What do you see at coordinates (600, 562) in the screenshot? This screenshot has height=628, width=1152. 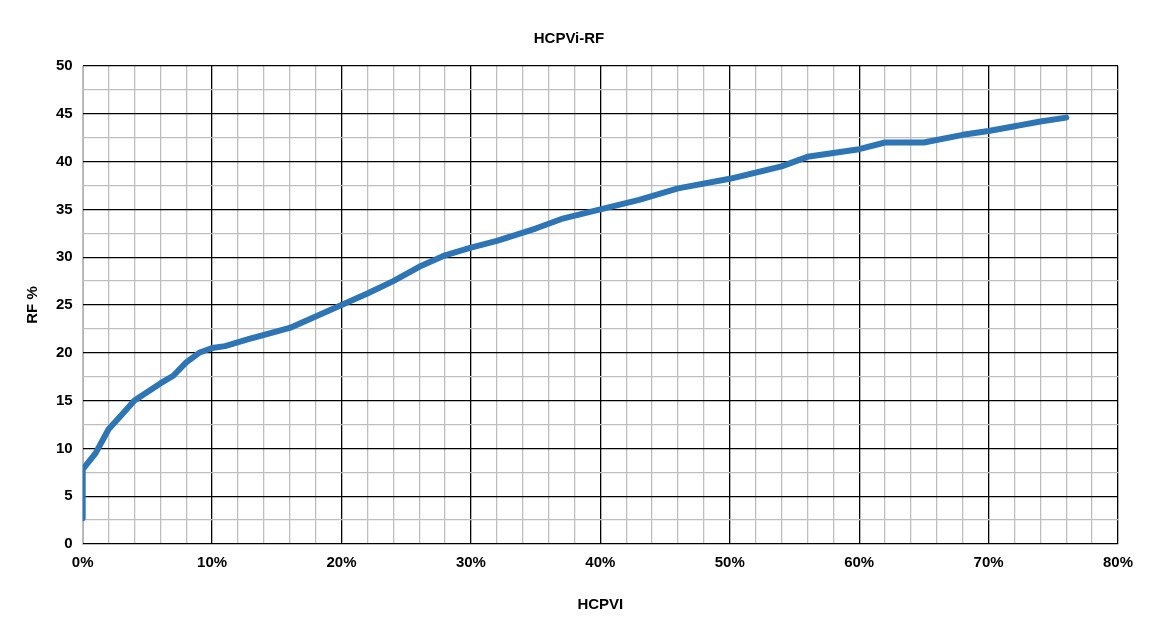 I see `x-tick-label: 40%` at bounding box center [600, 562].